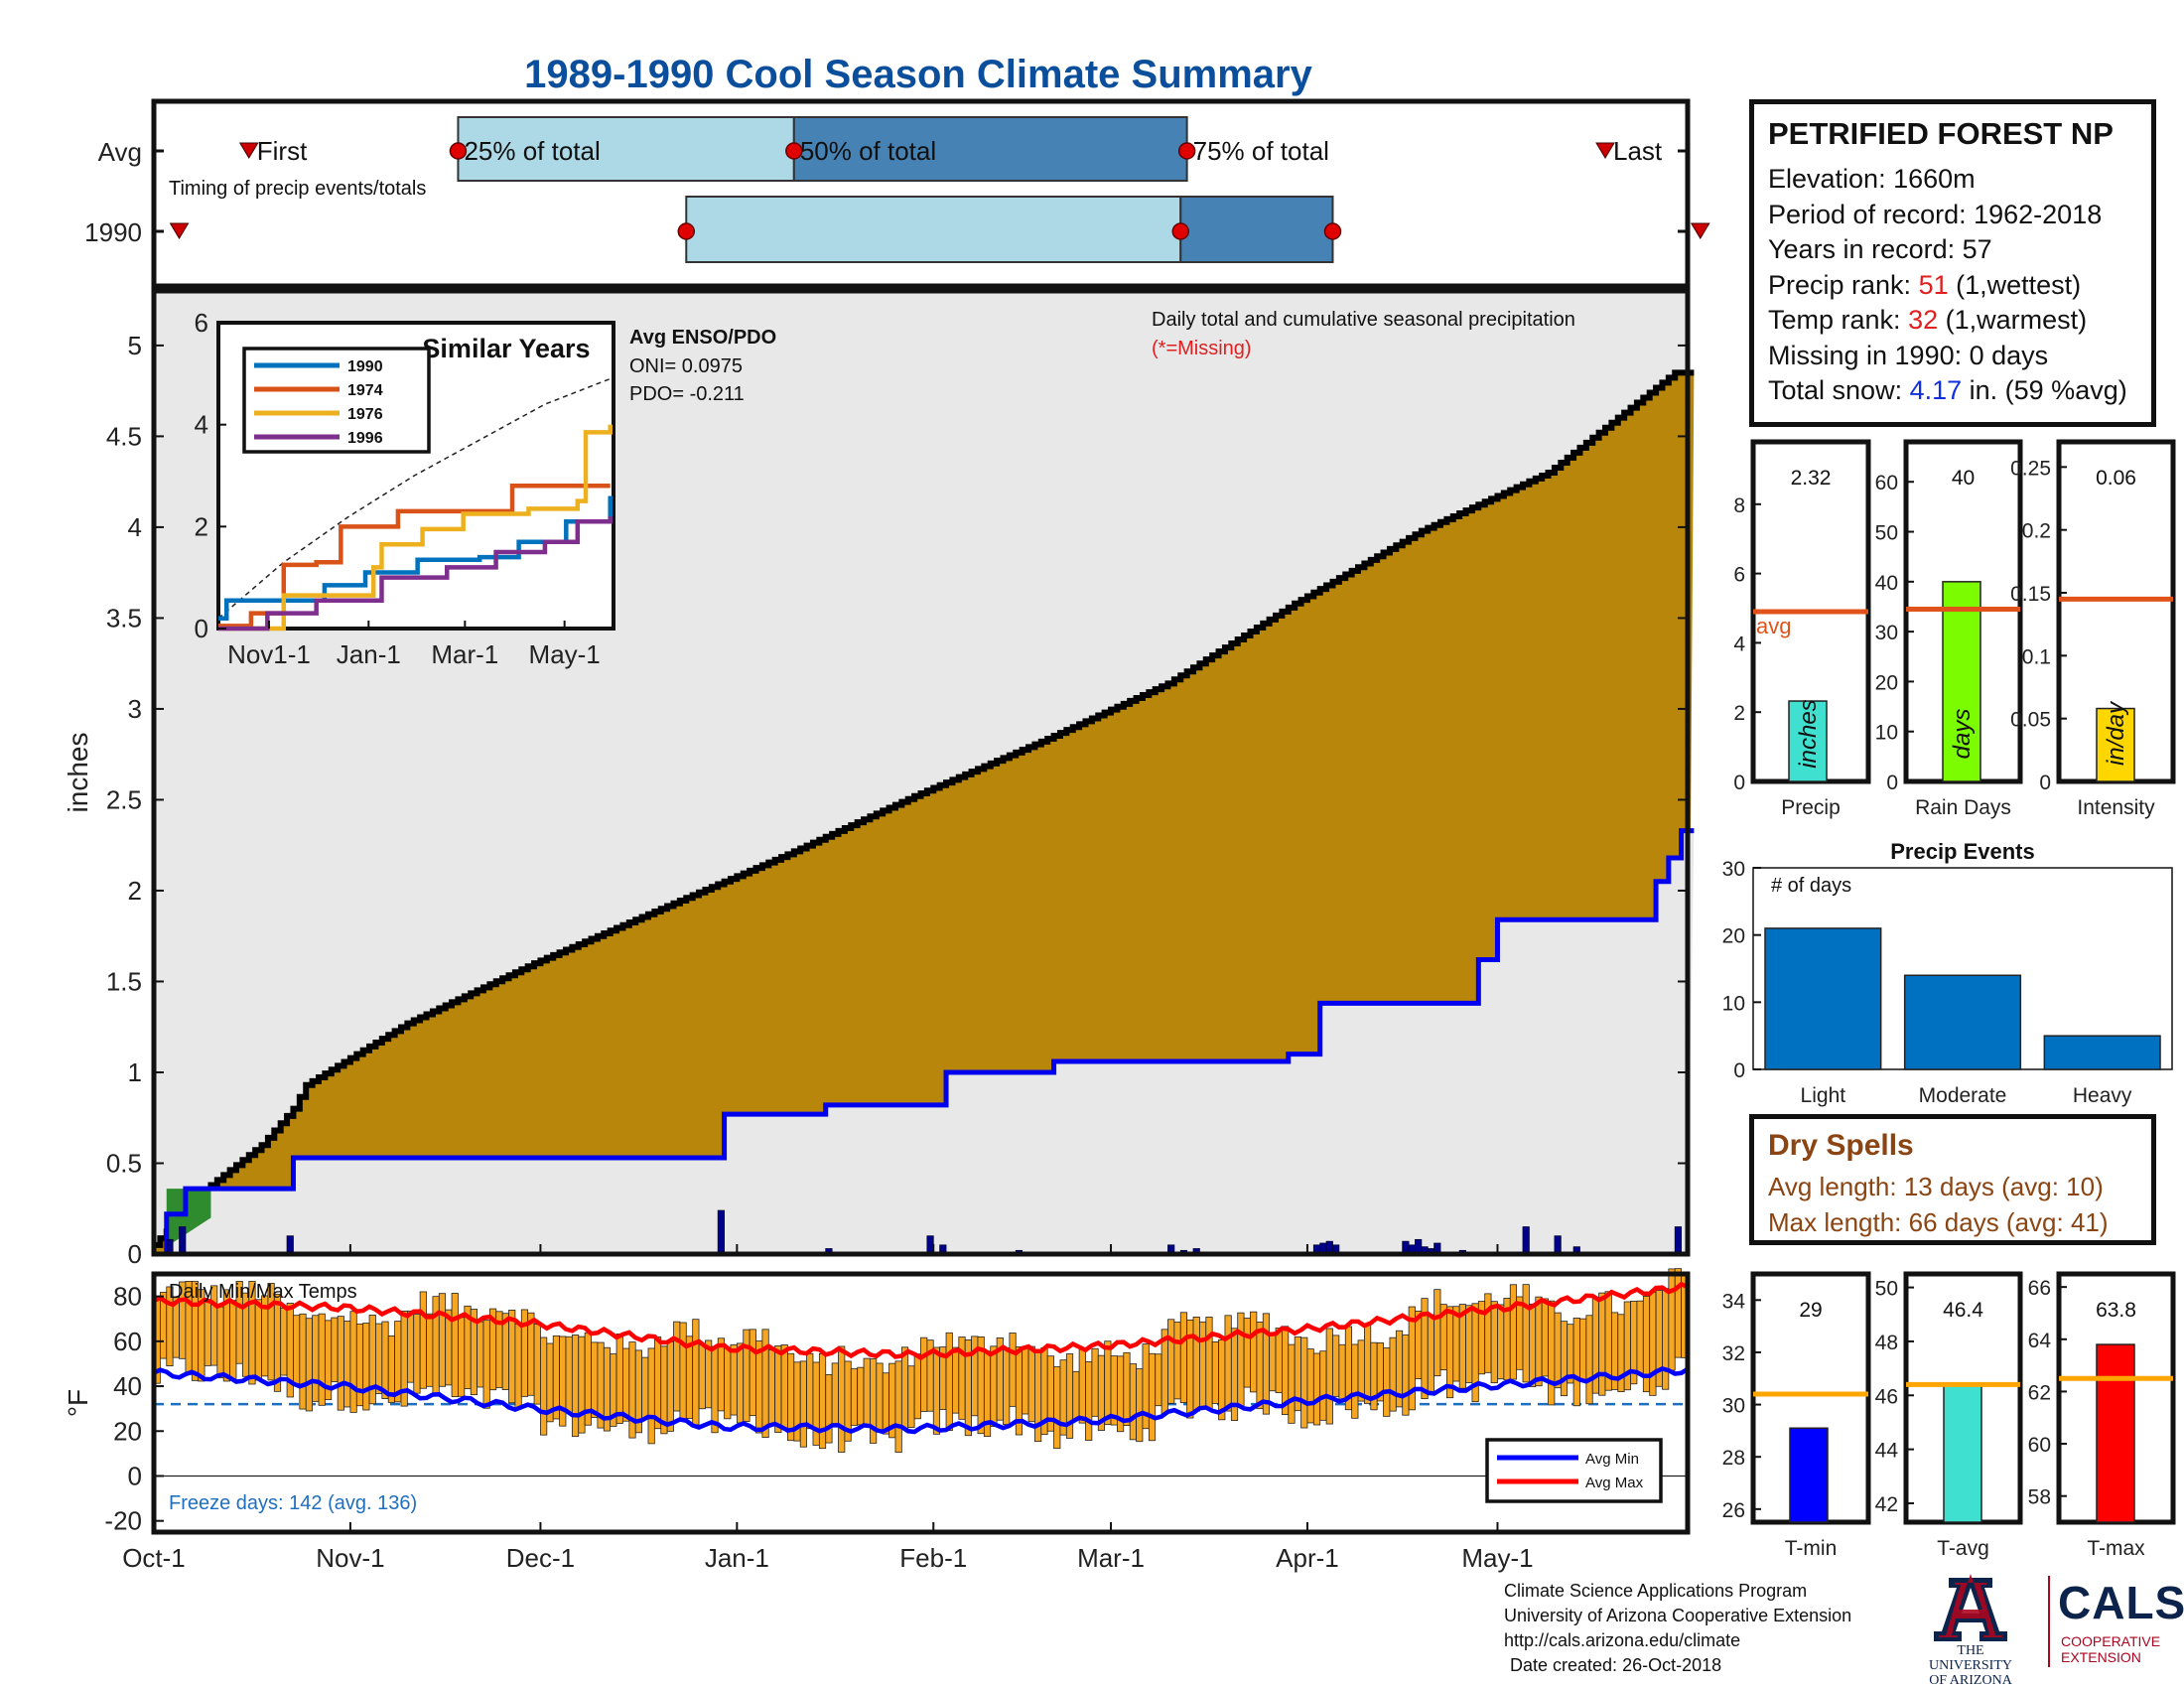 Image resolution: width=2184 pixels, height=1688 pixels. What do you see at coordinates (1526, 1240) in the screenshot?
I see `daily-precip-bar` at bounding box center [1526, 1240].